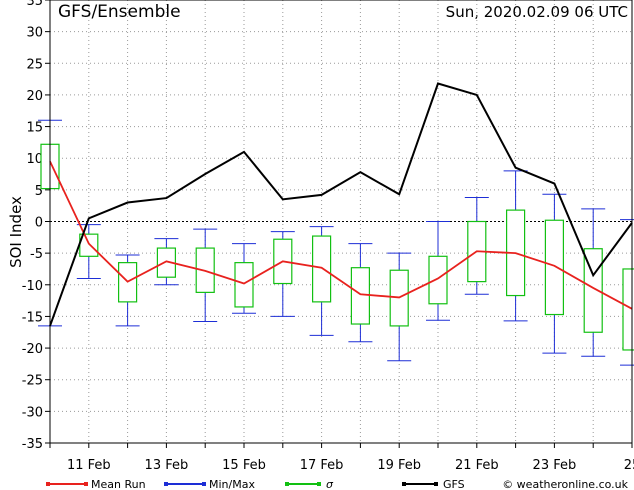  What do you see at coordinates (404, 484) in the screenshot?
I see `legend-gfs-marker-left` at bounding box center [404, 484].